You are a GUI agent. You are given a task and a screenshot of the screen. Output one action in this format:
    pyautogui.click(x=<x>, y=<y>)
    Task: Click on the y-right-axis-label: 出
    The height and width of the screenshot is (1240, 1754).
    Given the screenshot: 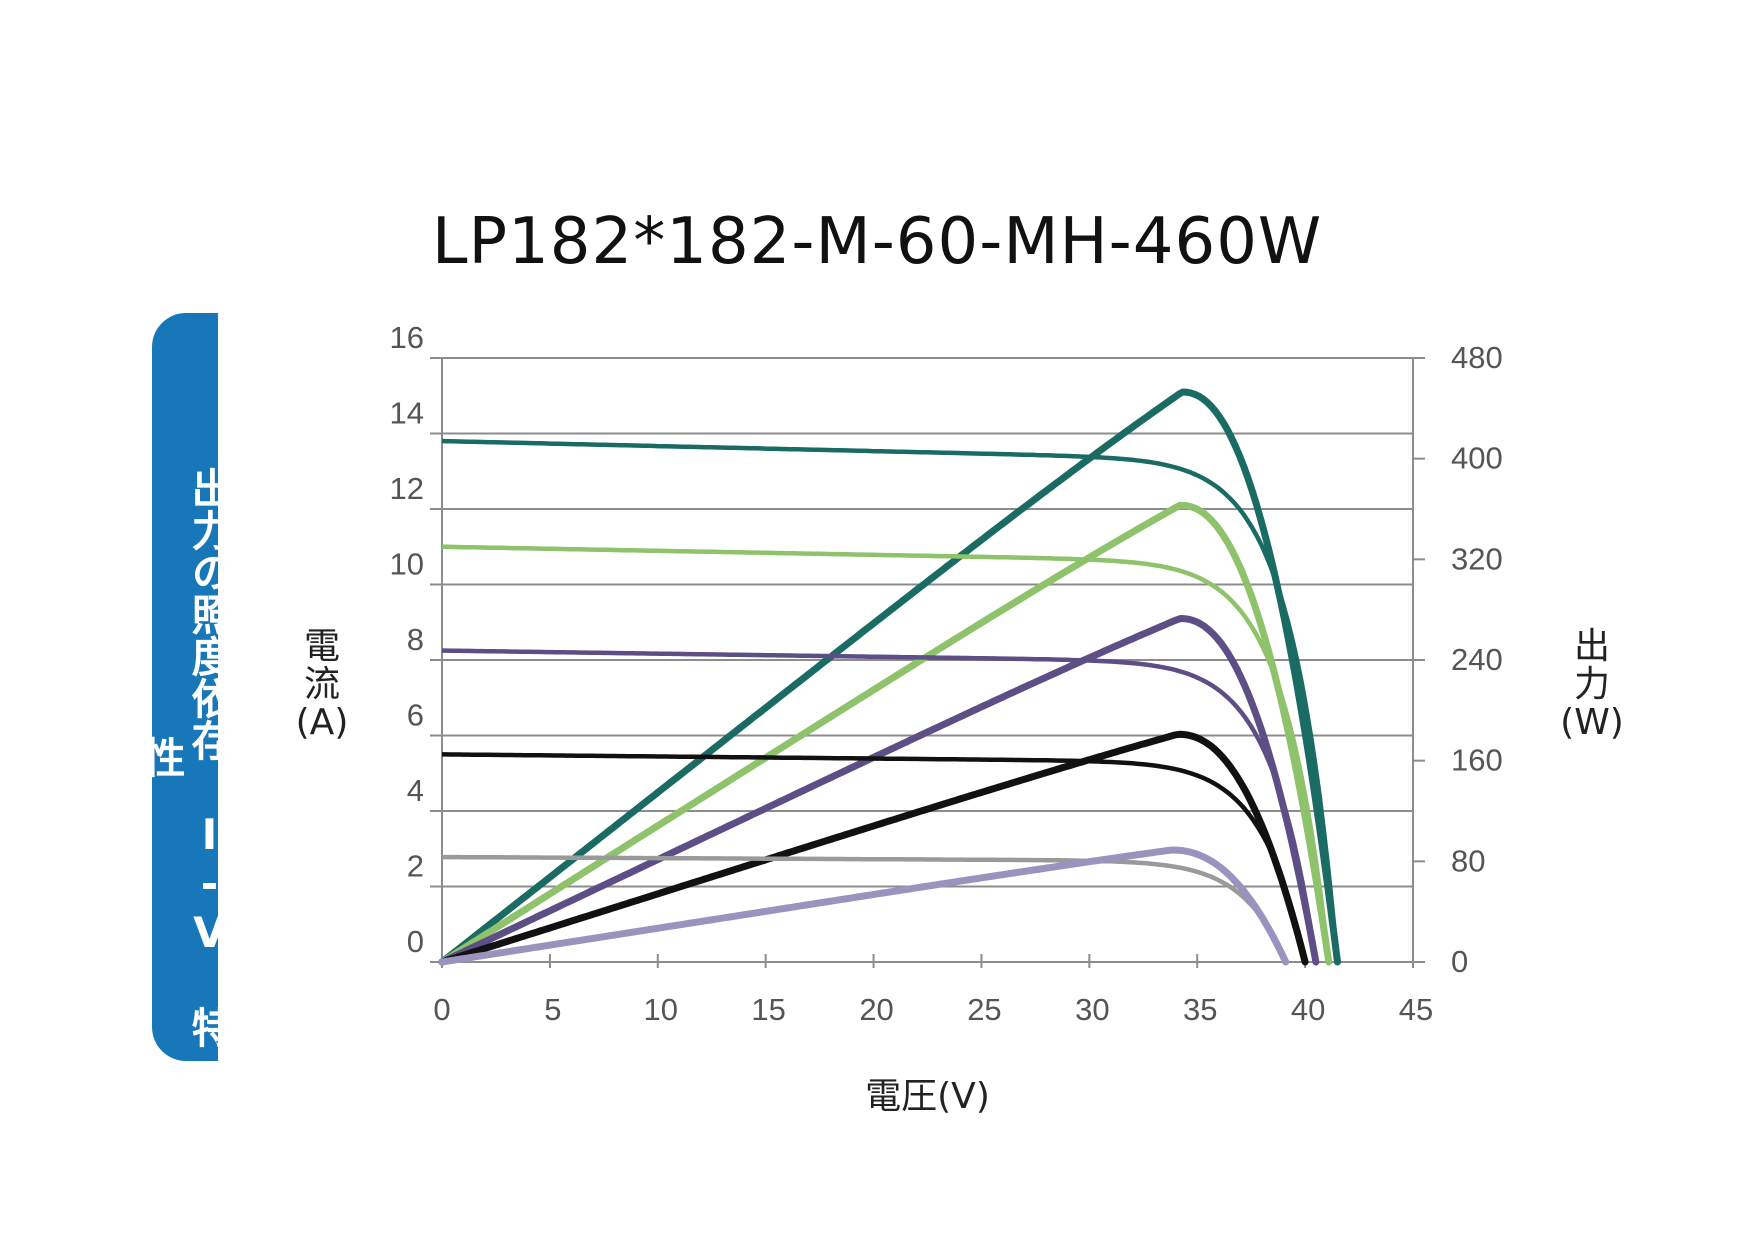 What is the action you would take?
    pyautogui.click(x=1592, y=646)
    